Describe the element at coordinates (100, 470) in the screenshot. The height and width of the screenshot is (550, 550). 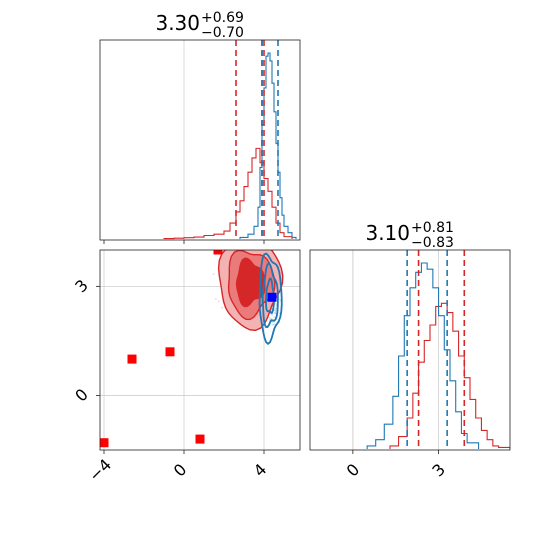
I see `x-tick-label: −4` at that location.